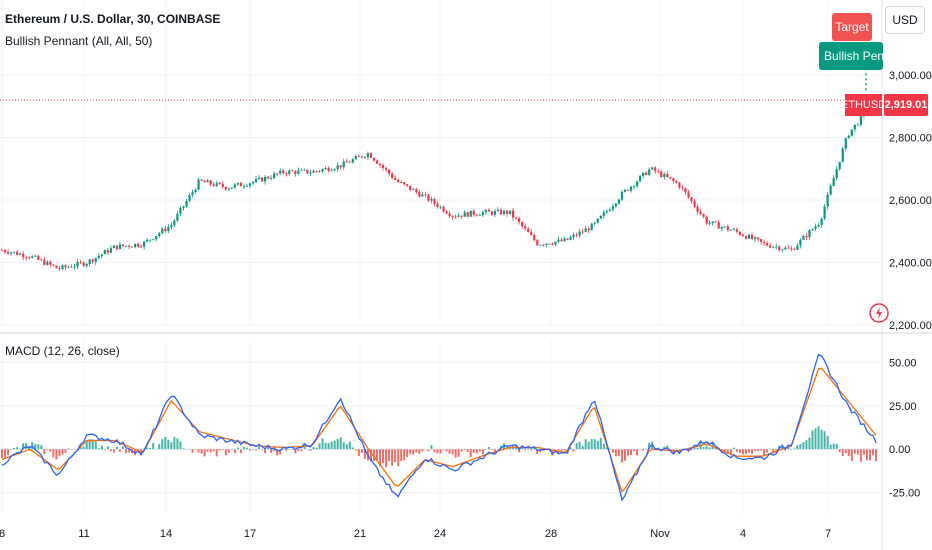 Image resolution: width=932 pixels, height=550 pixels. I want to click on x-tick-label: 8, so click(2, 534).